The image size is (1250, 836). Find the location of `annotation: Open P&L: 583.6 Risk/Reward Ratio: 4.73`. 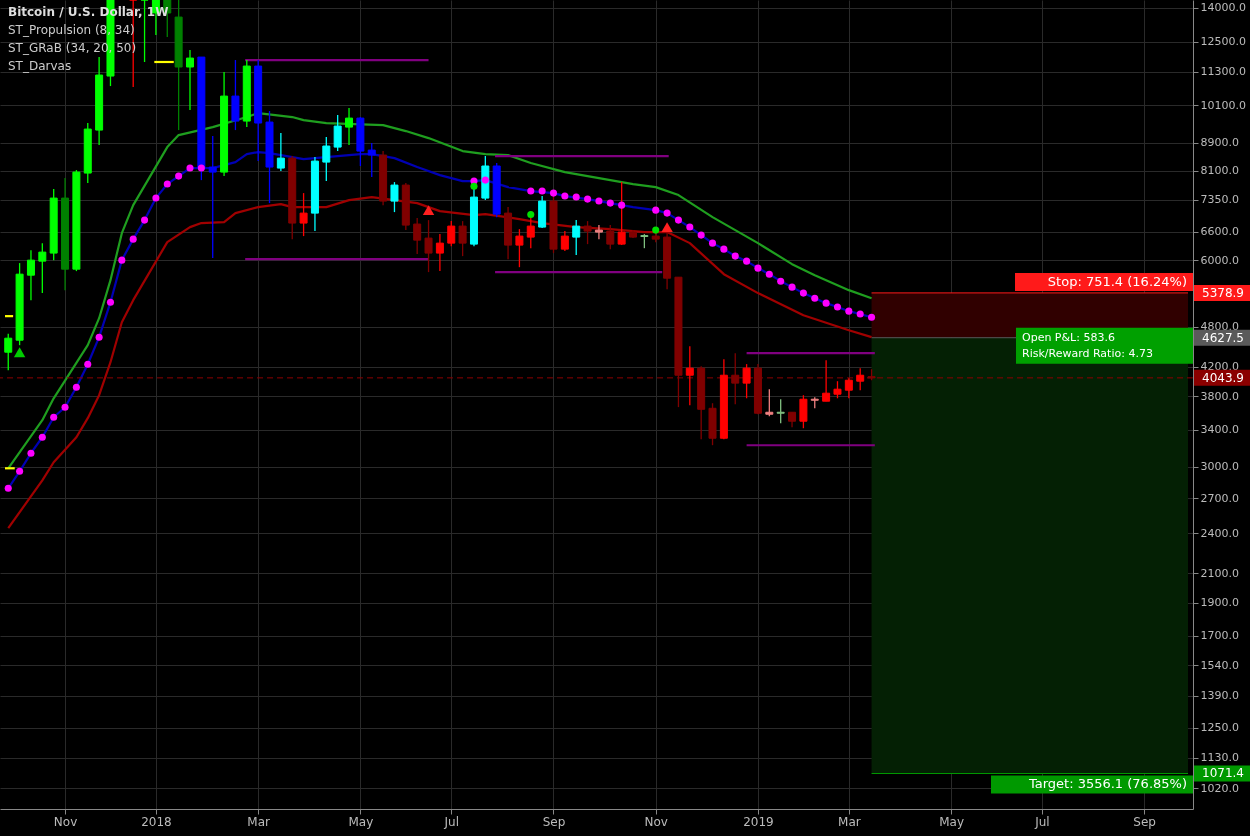

annotation: Open P&L: 583.6 Risk/Reward Ratio: 4.73 is located at coordinates (1087, 345).